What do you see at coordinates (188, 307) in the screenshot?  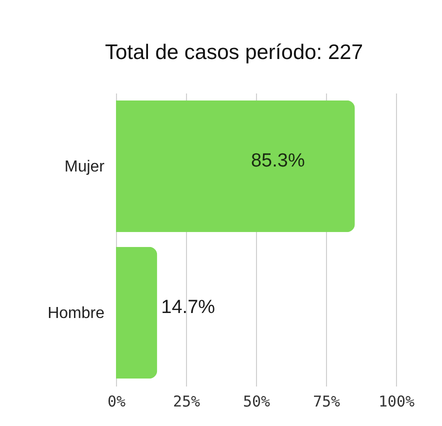 I see `data-label: 14.7%` at bounding box center [188, 307].